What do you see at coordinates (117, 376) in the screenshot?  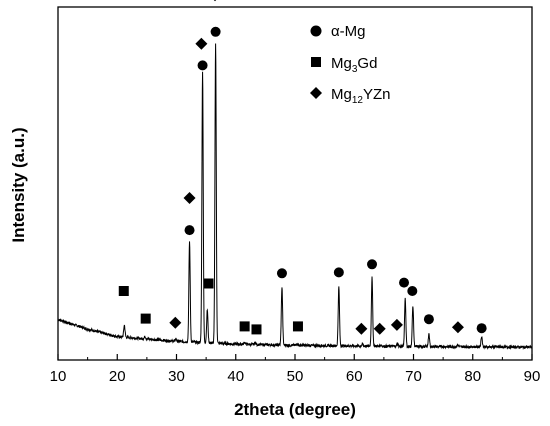 I see `x-tick-label: 20` at bounding box center [117, 376].